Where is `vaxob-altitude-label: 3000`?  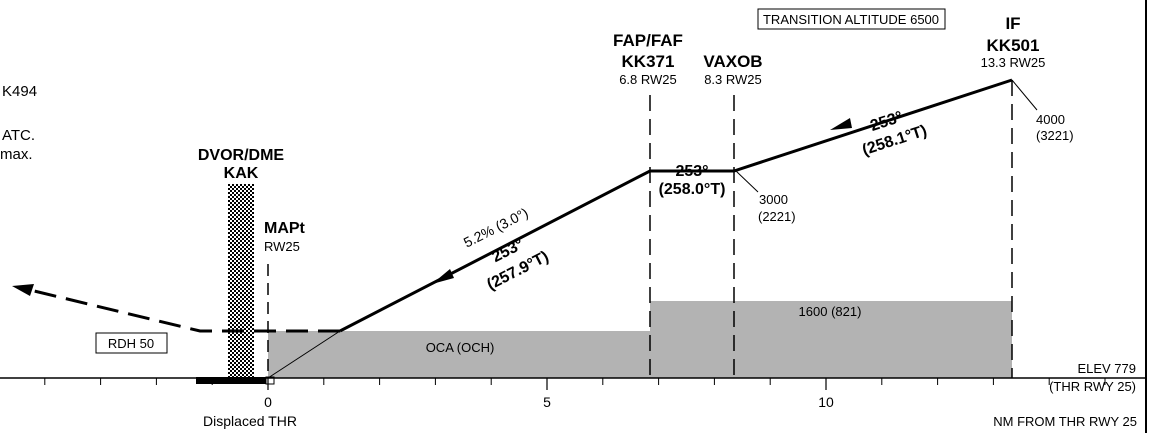
vaxob-altitude-label: 3000 is located at coordinates (773, 199).